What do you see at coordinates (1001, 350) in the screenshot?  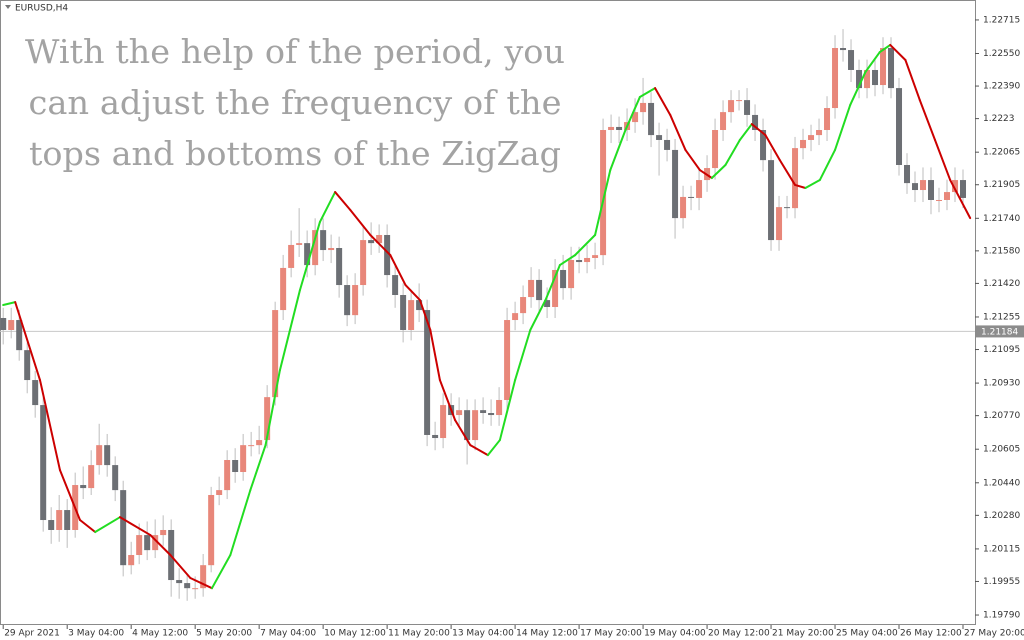 I see `y-tick-label: 1.21095` at bounding box center [1001, 350].